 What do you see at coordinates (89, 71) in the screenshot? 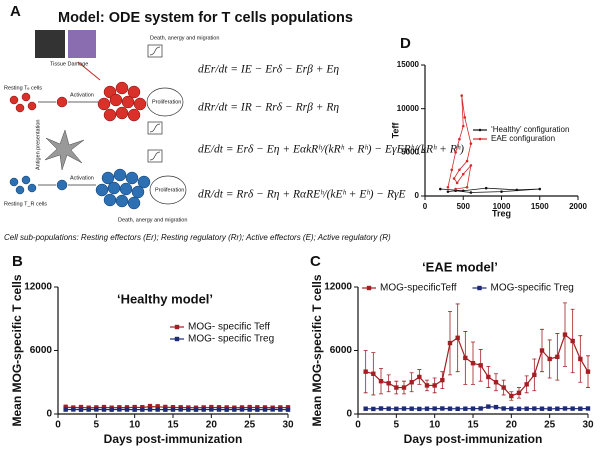
I see `arrow` at bounding box center [89, 71].